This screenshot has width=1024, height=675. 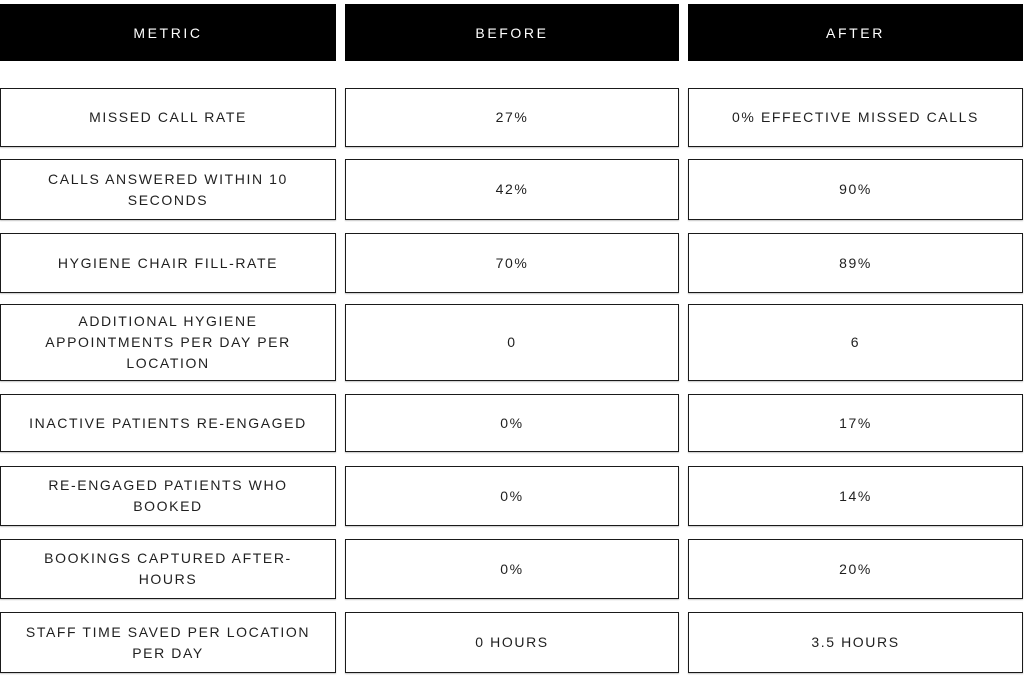 What do you see at coordinates (168, 642) in the screenshot?
I see `metric-cell: STAFF TIME SAVED PER LOCATION PER DAY` at bounding box center [168, 642].